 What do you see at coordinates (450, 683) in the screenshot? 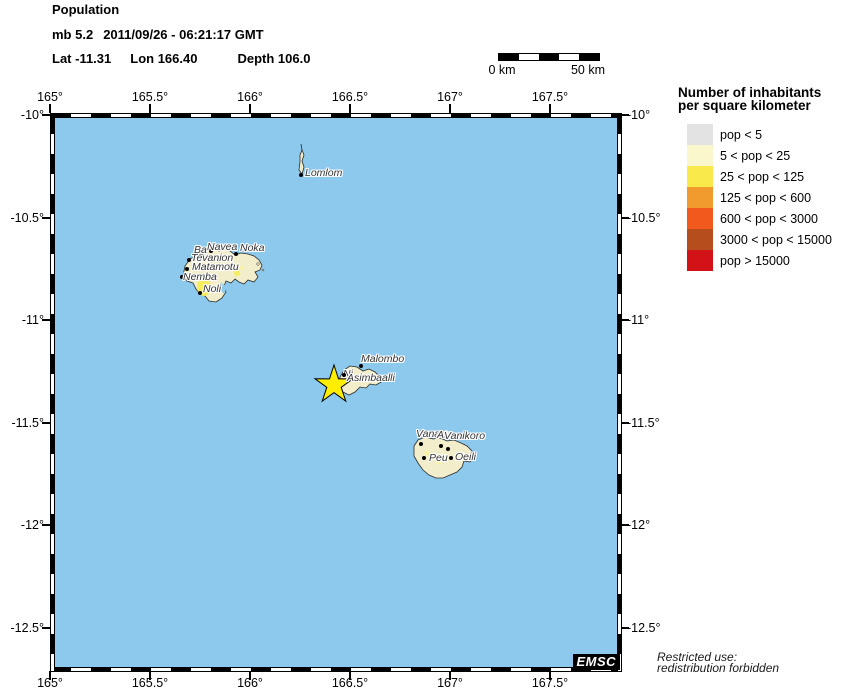
I see `lon-tick-label-bottom: 167°` at bounding box center [450, 683].